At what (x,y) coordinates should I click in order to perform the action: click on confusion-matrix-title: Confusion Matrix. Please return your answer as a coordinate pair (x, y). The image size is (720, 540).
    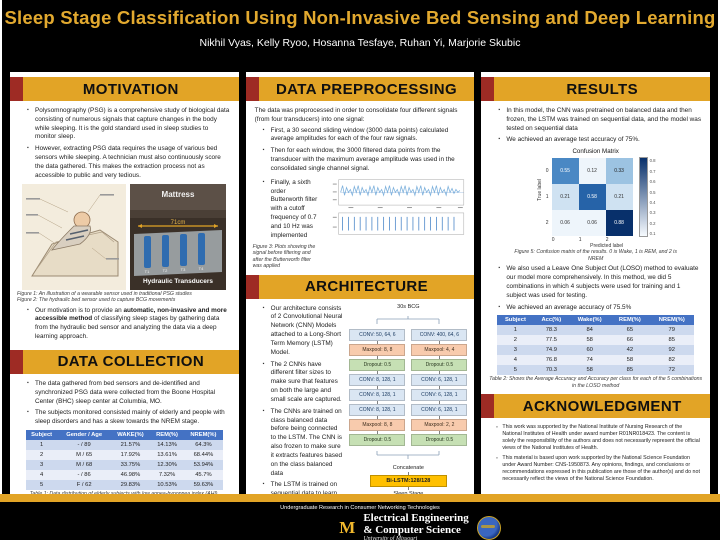
    Looking at the image, I should click on (595, 152).